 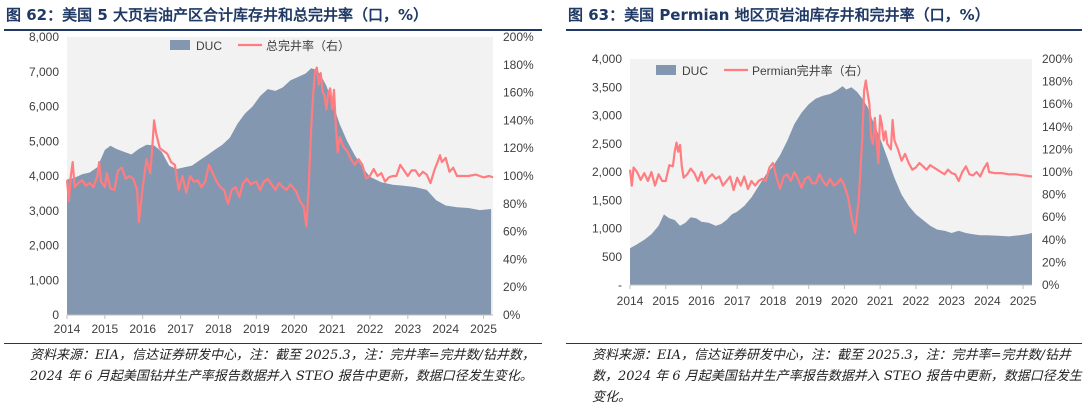 What do you see at coordinates (44, 37) in the screenshot?
I see `y-tick-label: 8,000` at bounding box center [44, 37].